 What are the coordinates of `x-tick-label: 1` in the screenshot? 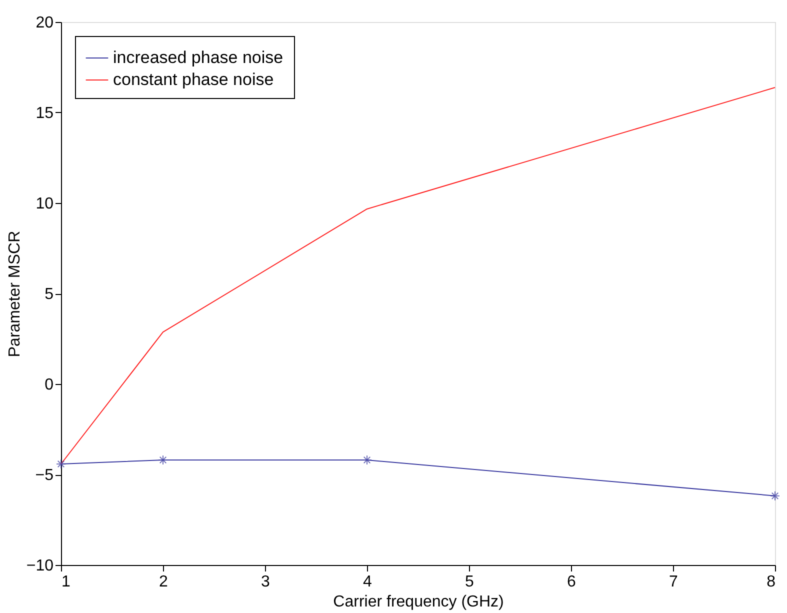 It's located at (66, 582).